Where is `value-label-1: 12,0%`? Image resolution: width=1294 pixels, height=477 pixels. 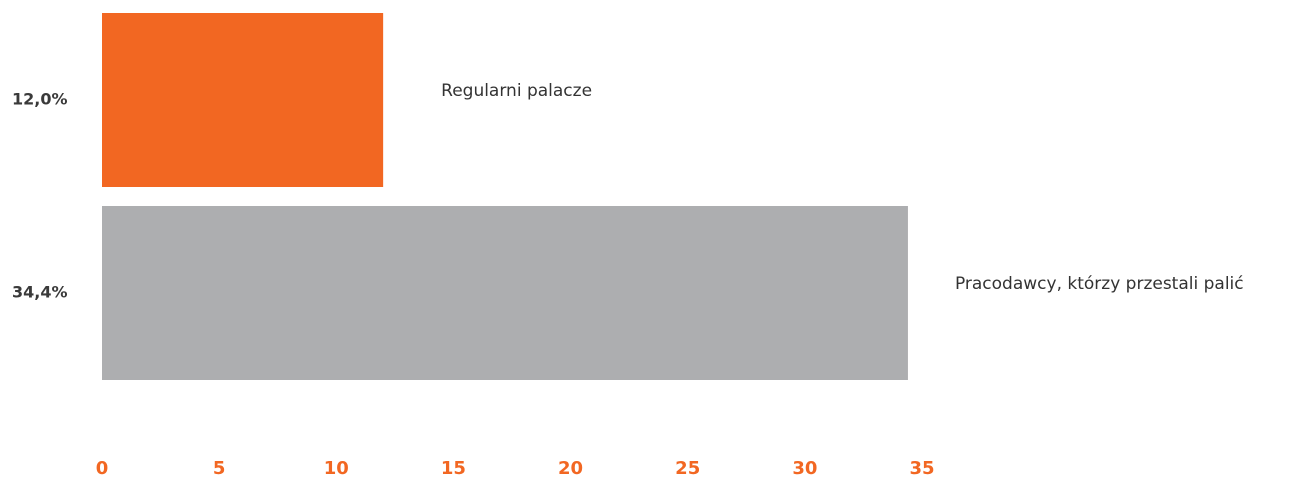 value-label-1: 12,0% is located at coordinates (40, 99).